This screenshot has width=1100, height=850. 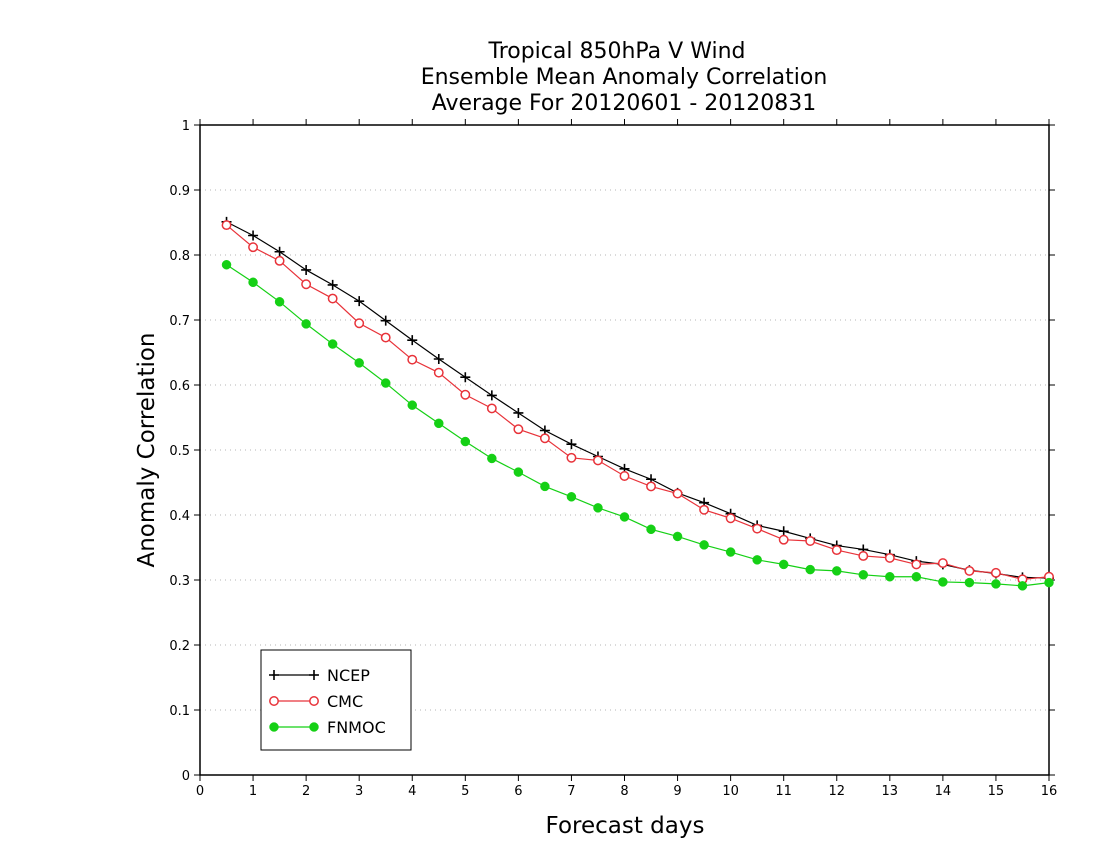 I want to click on x-tick-label: 6, so click(x=518, y=791).